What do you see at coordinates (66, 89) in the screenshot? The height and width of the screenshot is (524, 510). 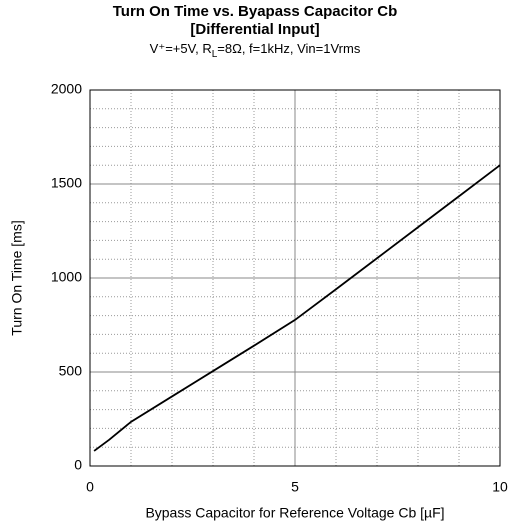 I see `y-tick-label: 2000` at bounding box center [66, 89].